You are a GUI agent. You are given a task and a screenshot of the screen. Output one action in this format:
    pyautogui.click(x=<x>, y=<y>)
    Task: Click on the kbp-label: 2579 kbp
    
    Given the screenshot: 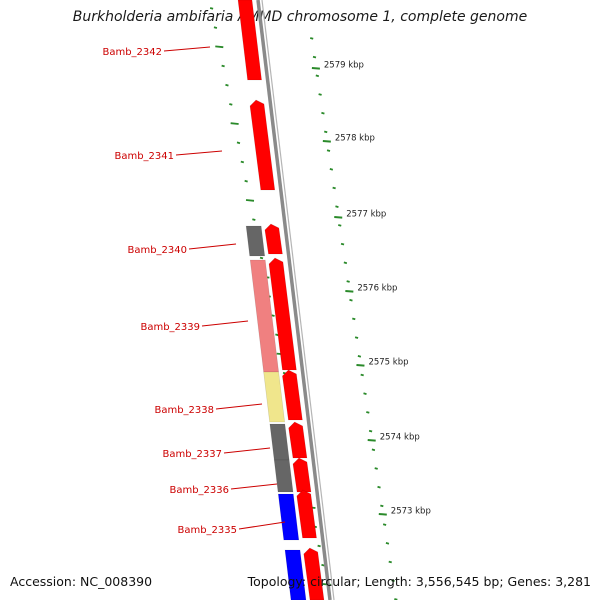 What is the action you would take?
    pyautogui.click(x=344, y=66)
    